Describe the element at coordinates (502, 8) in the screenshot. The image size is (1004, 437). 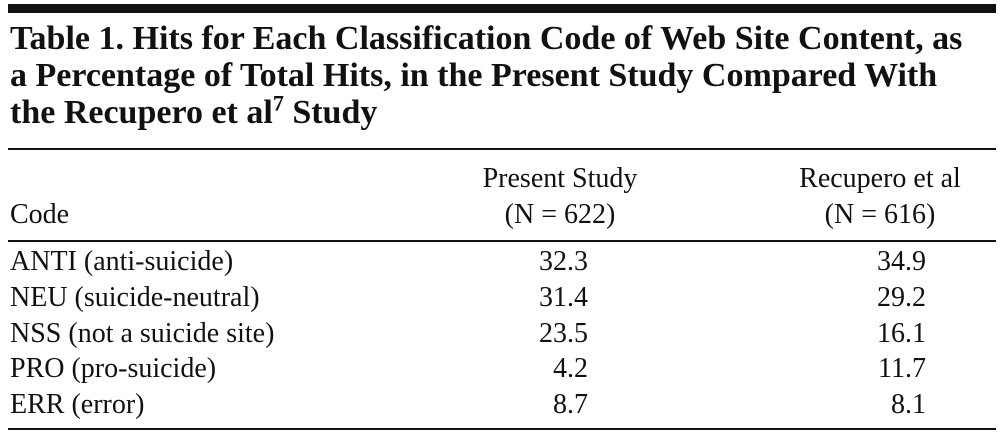
I see `top-rule` at that location.